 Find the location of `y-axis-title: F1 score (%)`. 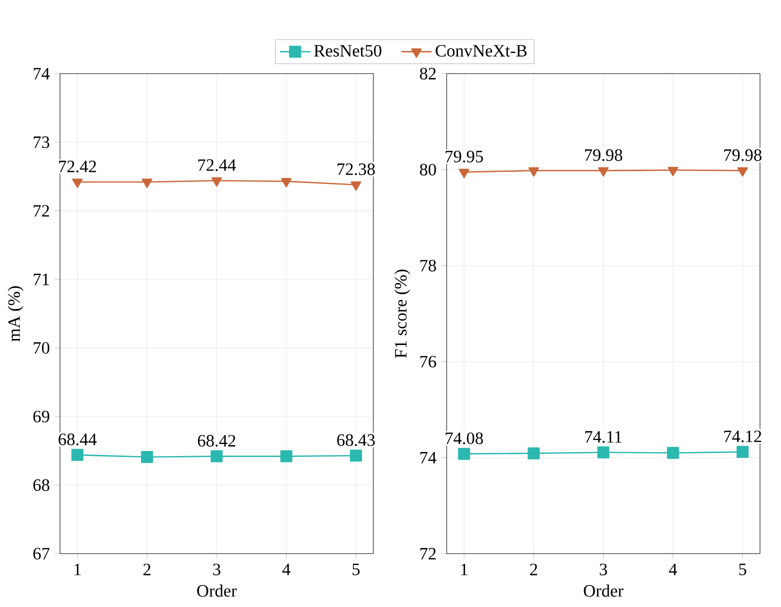

y-axis-title: F1 score (%) is located at coordinates (402, 314).